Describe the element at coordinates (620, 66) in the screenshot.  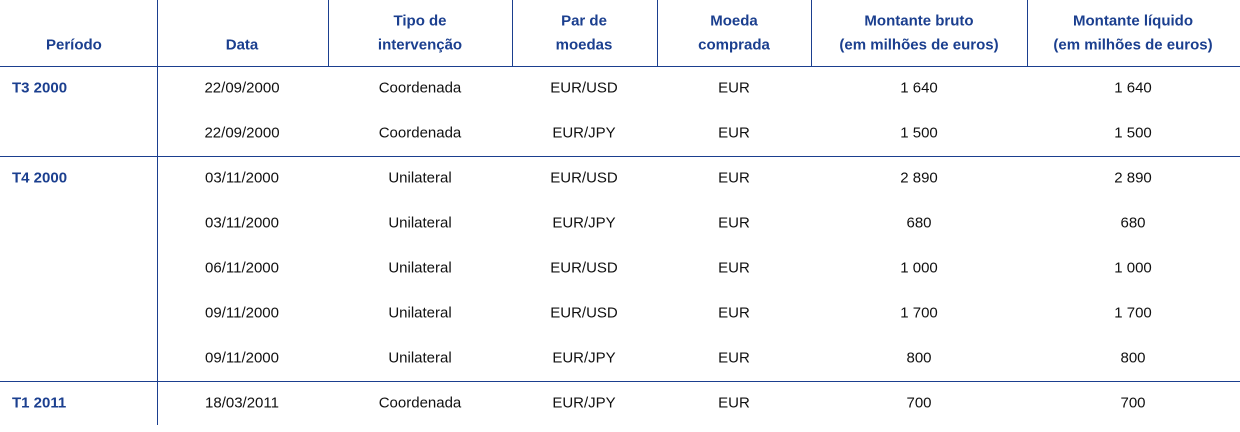
I see `header-rule` at that location.